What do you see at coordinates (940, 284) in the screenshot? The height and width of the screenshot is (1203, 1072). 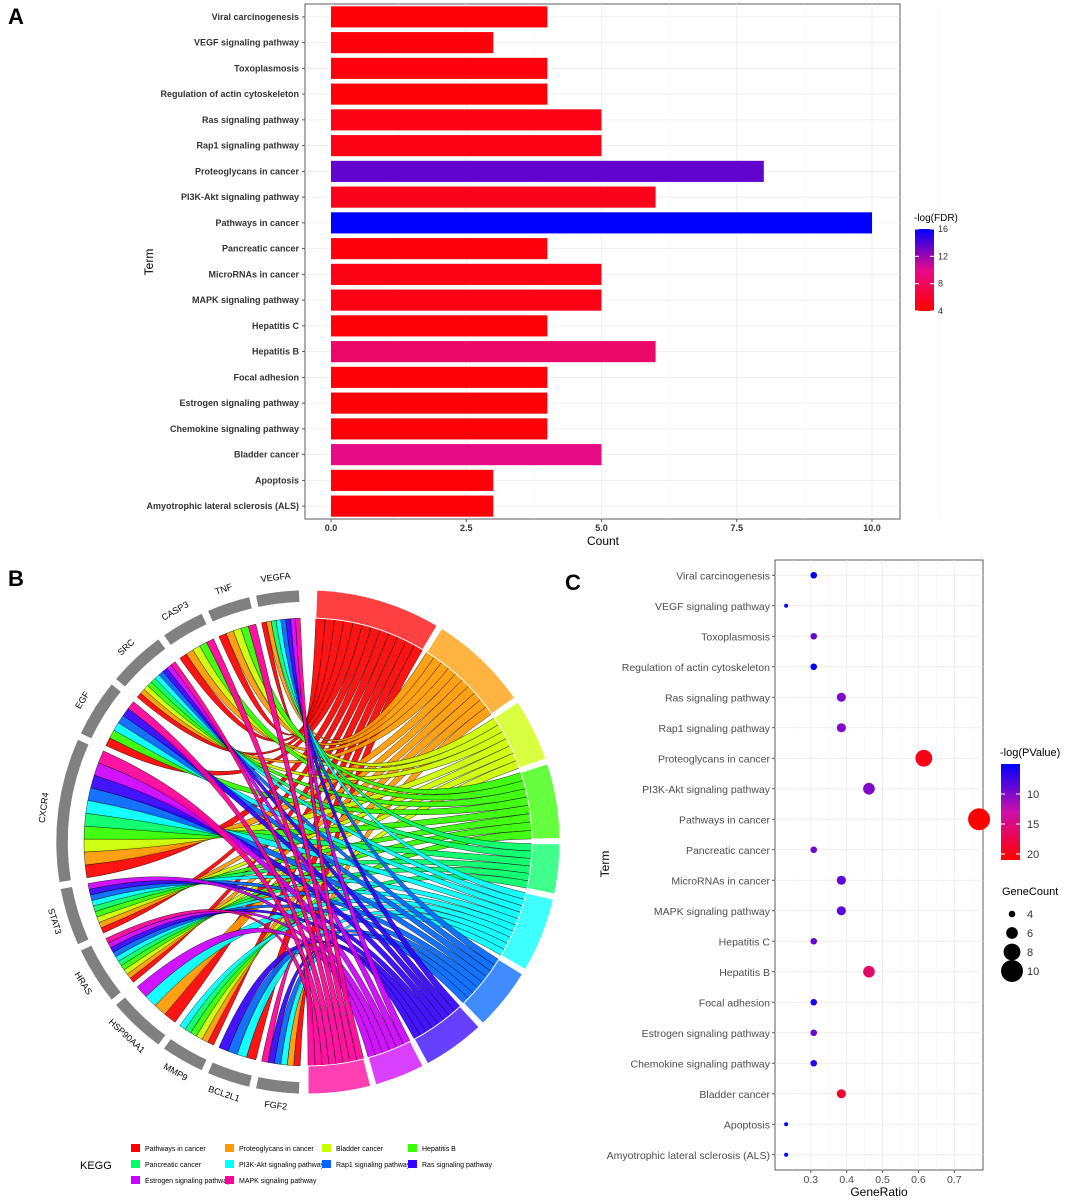 I see `legend-tick-label-a: 8` at bounding box center [940, 284].